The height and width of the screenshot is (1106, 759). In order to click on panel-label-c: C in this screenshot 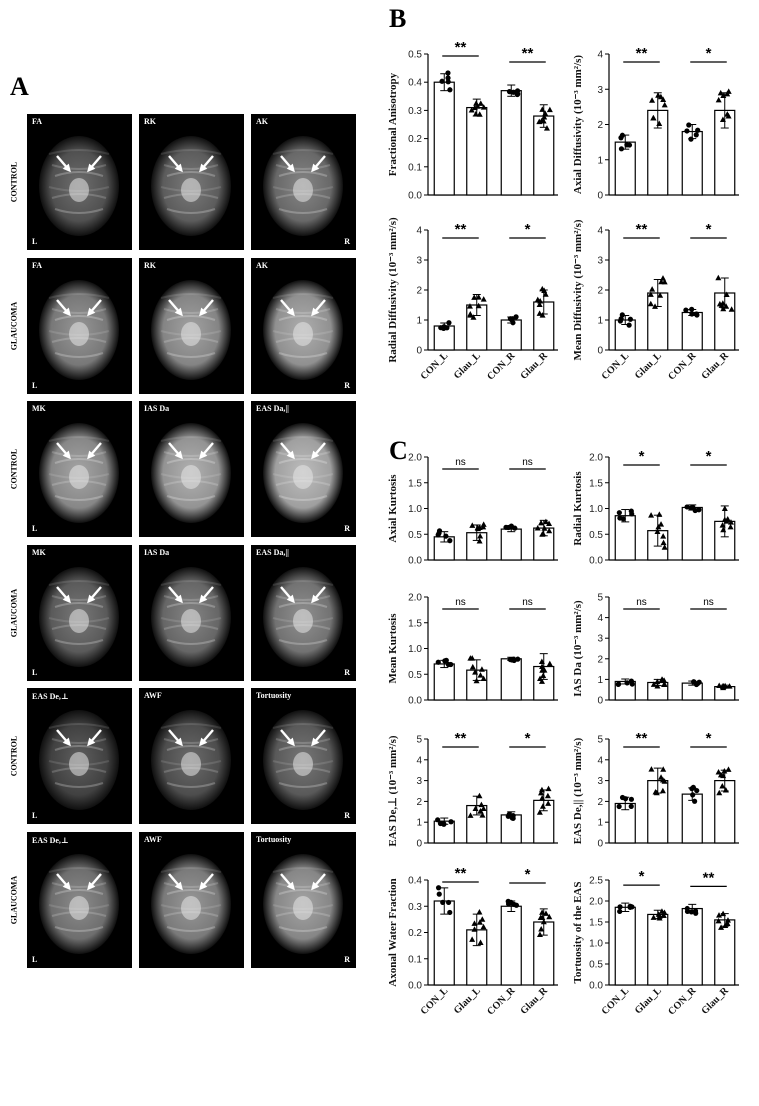, I will do `click(398, 450)`.